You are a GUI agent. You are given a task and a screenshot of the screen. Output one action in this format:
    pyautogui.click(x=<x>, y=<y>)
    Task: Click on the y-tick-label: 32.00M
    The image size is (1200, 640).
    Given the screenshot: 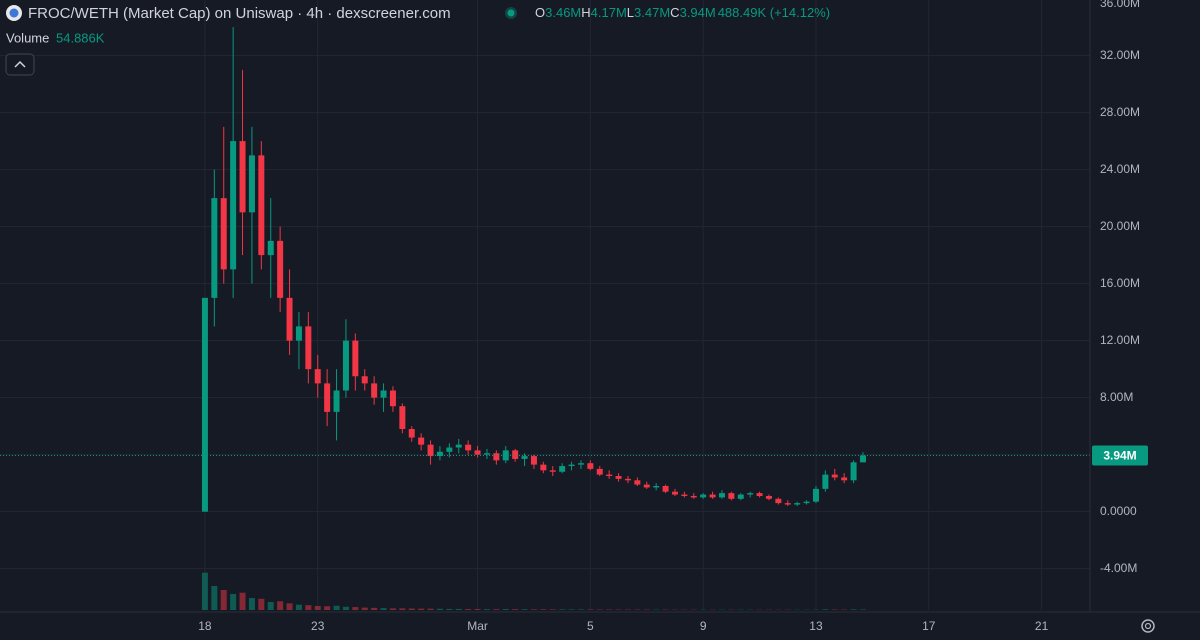 What is the action you would take?
    pyautogui.click(x=1120, y=55)
    